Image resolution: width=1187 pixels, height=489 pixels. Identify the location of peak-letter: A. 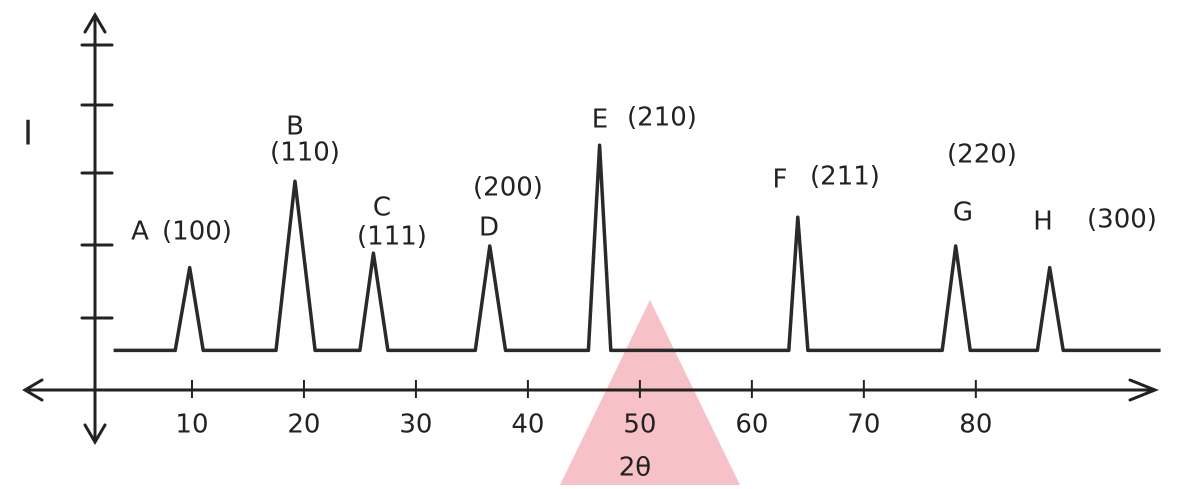
(140, 232).